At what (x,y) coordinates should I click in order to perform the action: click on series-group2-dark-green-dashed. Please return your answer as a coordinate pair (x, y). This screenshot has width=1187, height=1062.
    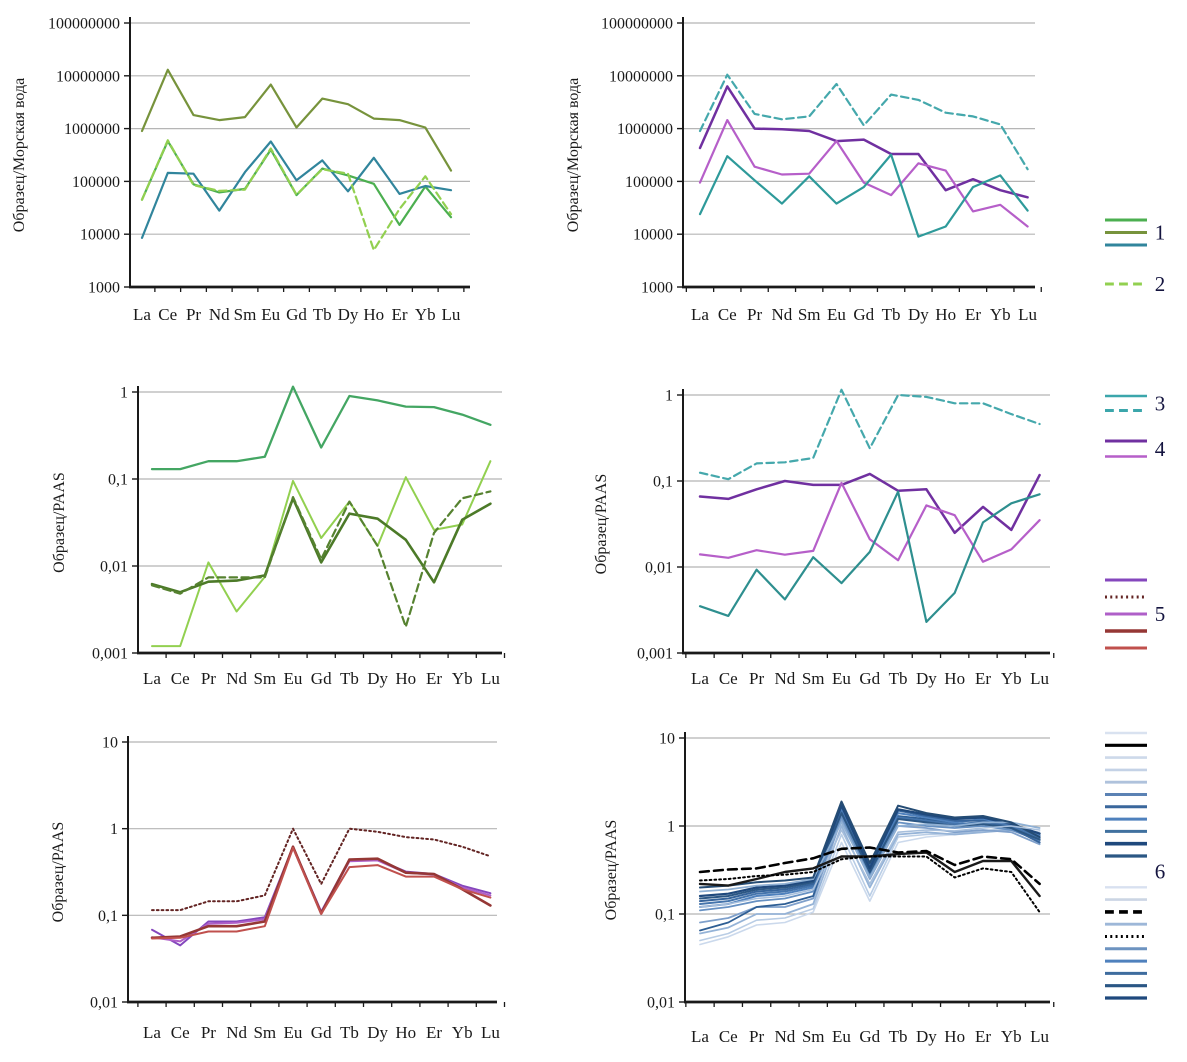
    Looking at the image, I should click on (321, 559).